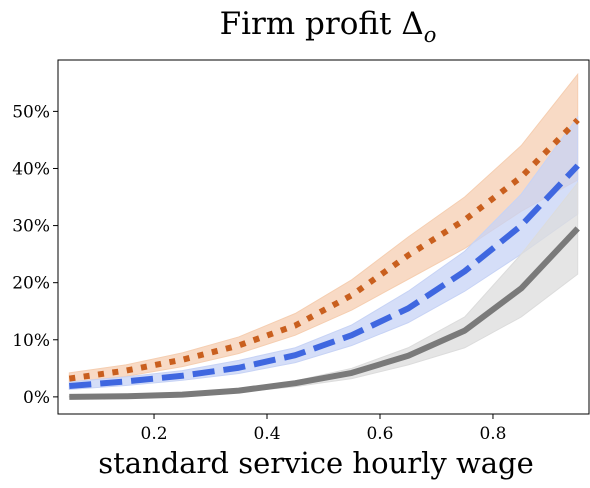 The image size is (590, 488). I want to click on chart-title: Firm profit Δo, so click(328, 26).